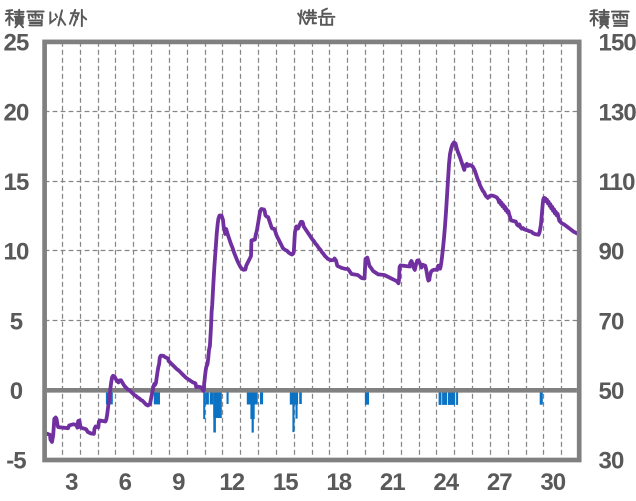  I want to click on svg-text: 20, so click(16, 112).